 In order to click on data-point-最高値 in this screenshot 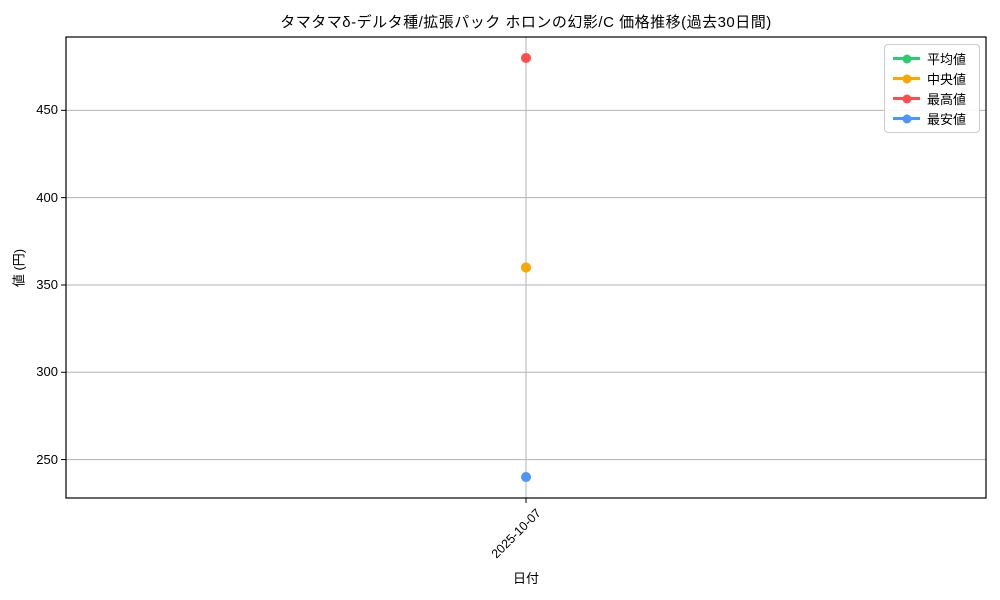, I will do `click(526, 57)`.